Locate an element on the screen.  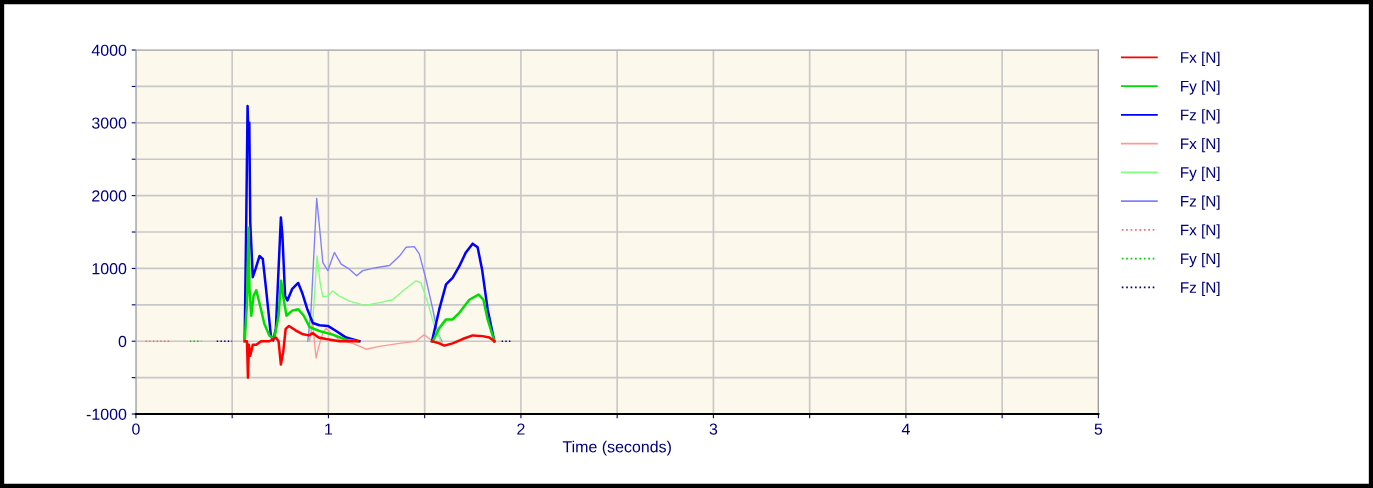
y-tick-label: -1000 is located at coordinates (106, 414).